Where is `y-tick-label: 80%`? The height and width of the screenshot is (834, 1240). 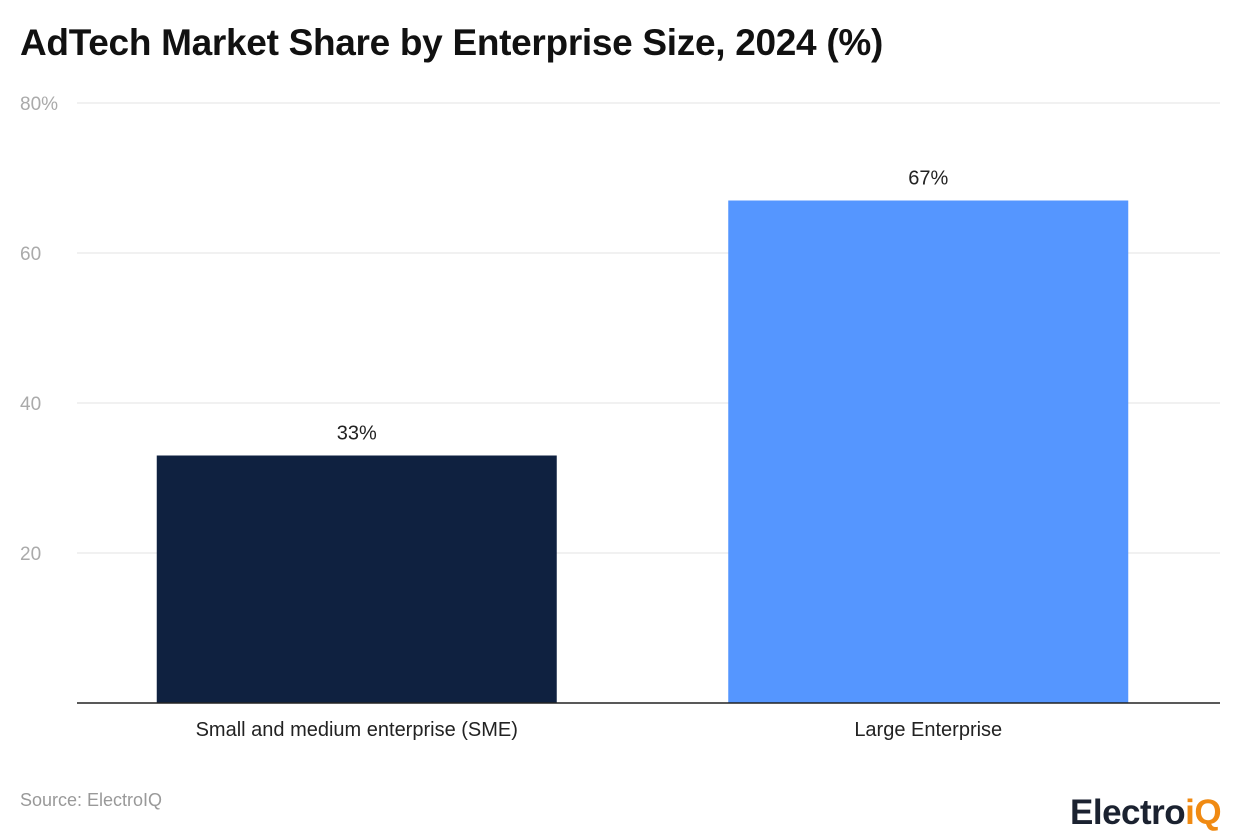 y-tick-label: 80% is located at coordinates (39, 104).